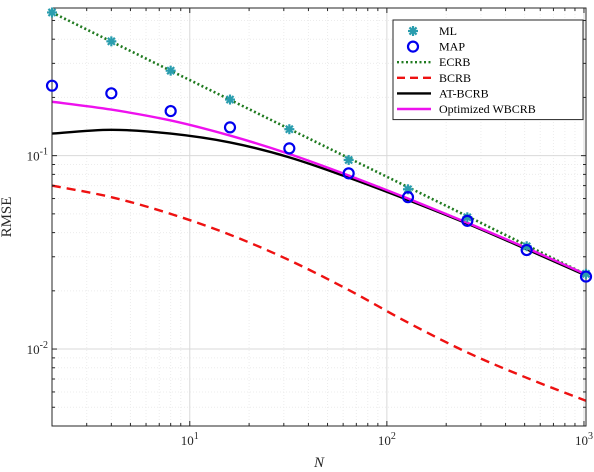  Describe the element at coordinates (387, 439) in the screenshot. I see `x-tick-label: 10²` at that location.